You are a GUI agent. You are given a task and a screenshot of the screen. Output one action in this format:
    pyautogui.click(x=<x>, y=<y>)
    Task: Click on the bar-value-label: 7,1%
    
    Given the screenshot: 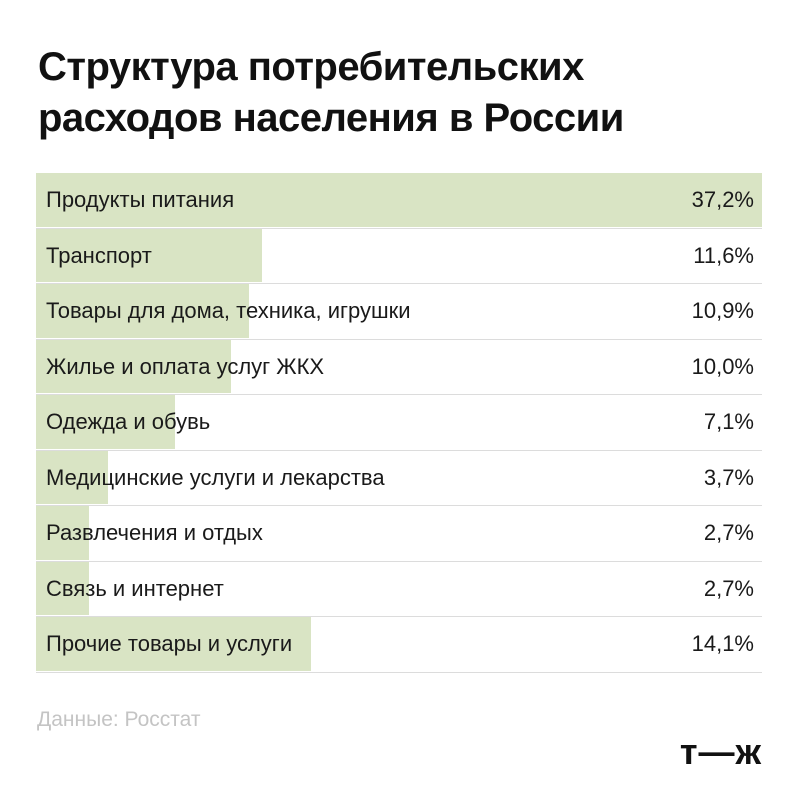 What is the action you would take?
    pyautogui.click(x=728, y=421)
    